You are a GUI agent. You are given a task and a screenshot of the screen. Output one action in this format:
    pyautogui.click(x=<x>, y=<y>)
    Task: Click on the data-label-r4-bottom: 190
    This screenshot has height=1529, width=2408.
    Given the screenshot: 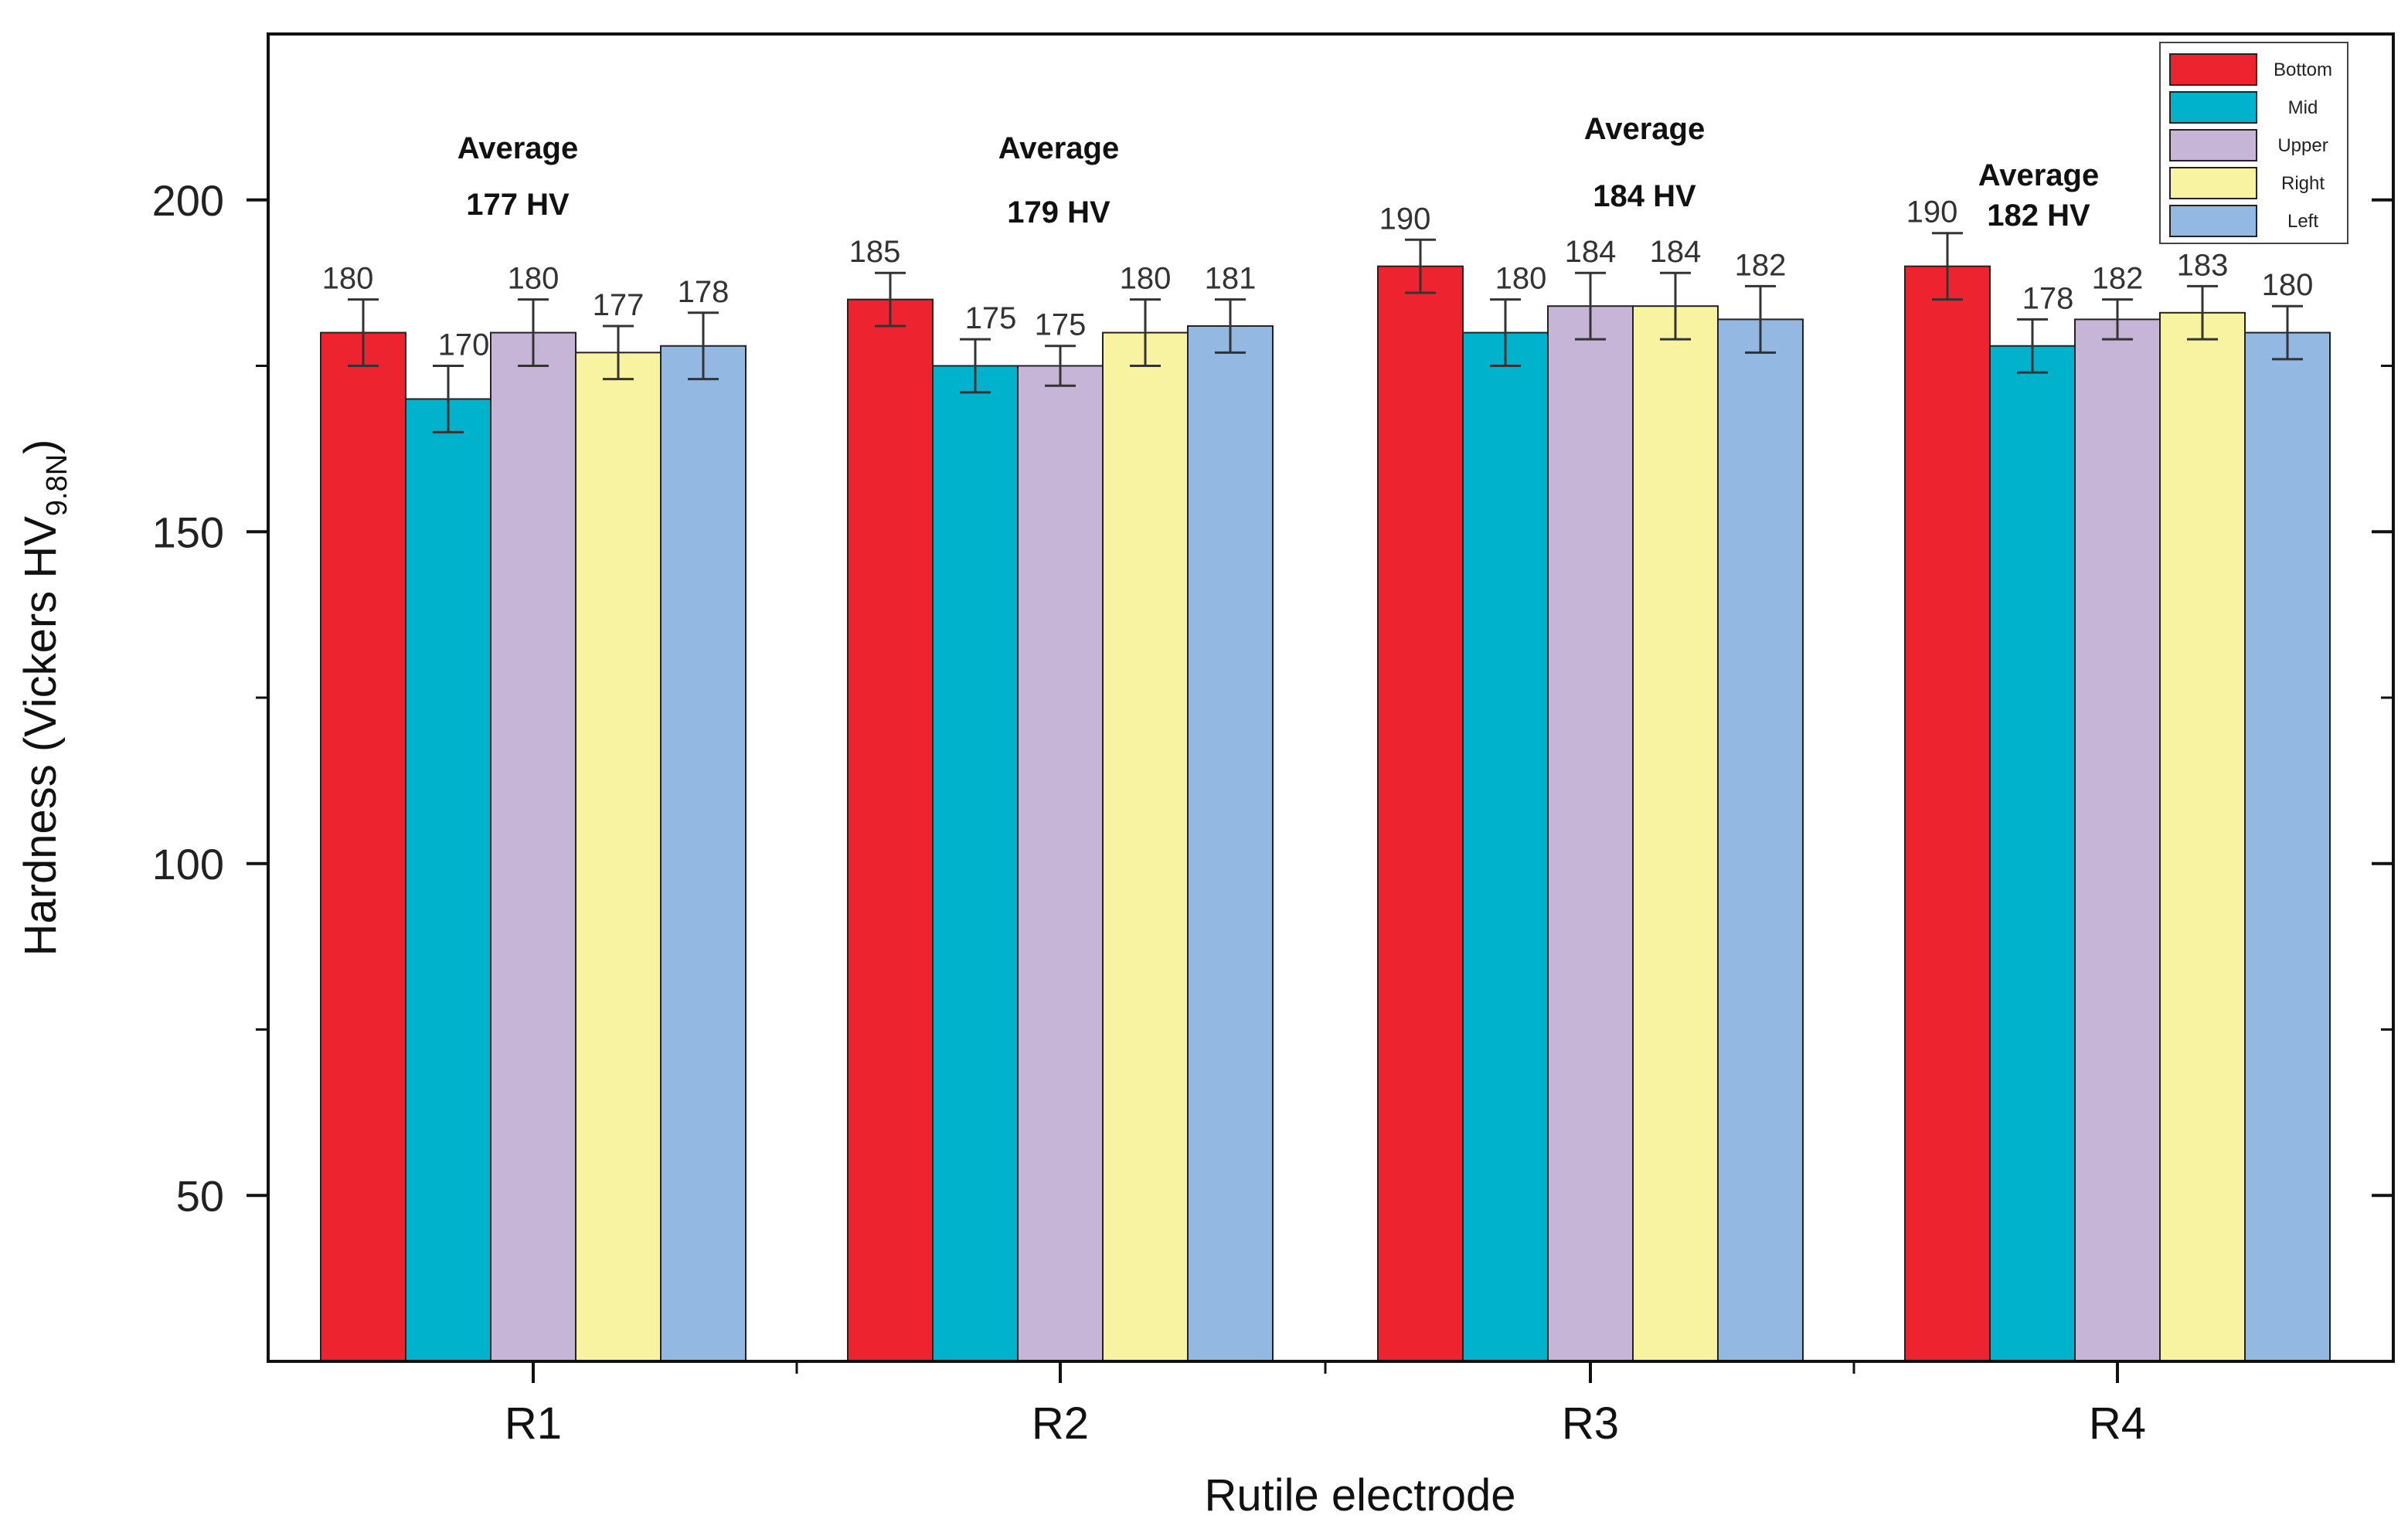 What is the action you would take?
    pyautogui.click(x=1932, y=212)
    